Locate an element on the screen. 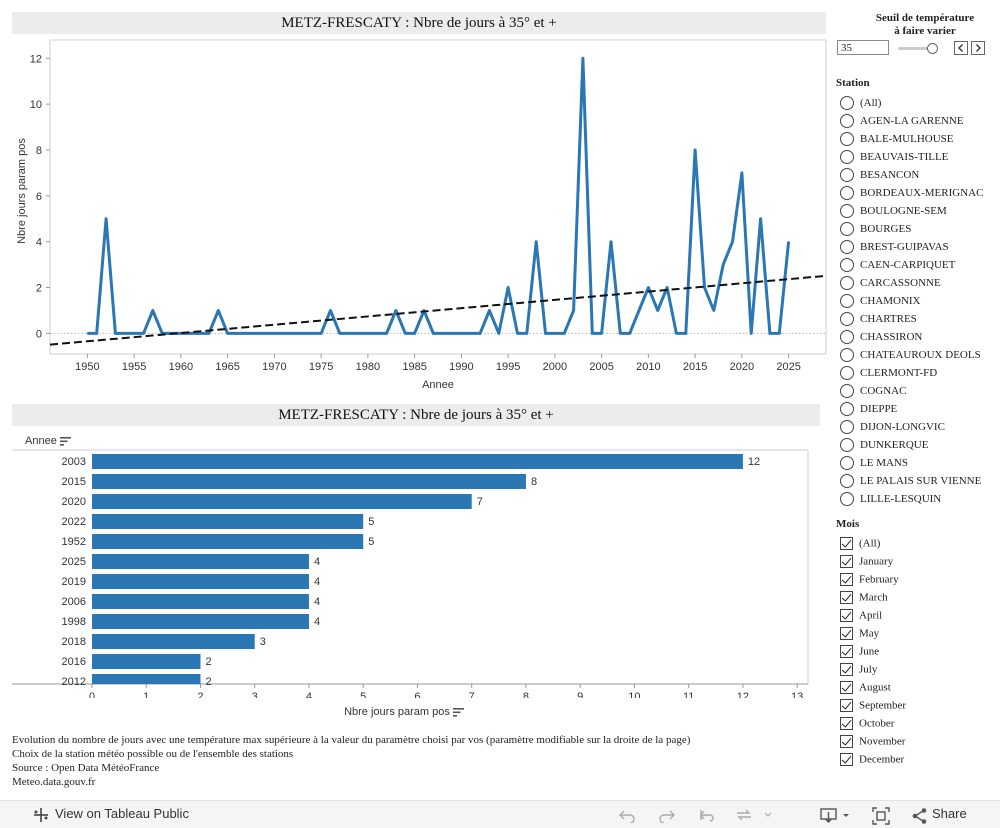 This screenshot has height=828, width=1000. redo-icon is located at coordinates (667, 815).